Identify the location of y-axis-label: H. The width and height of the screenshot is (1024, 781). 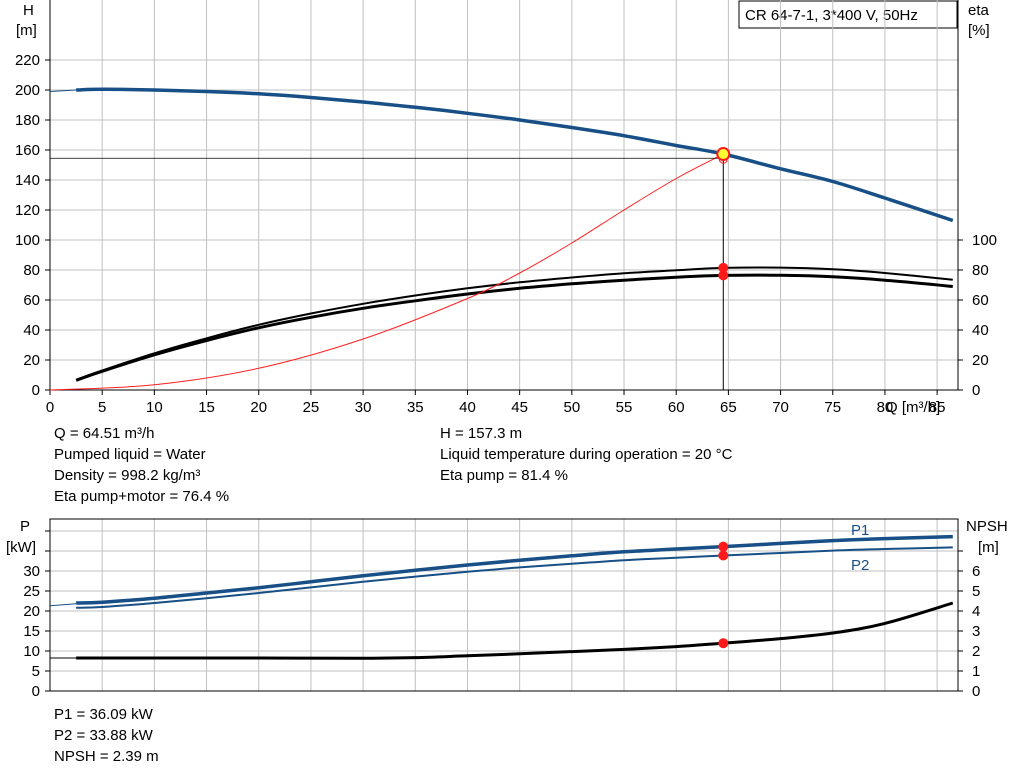
(28, 10).